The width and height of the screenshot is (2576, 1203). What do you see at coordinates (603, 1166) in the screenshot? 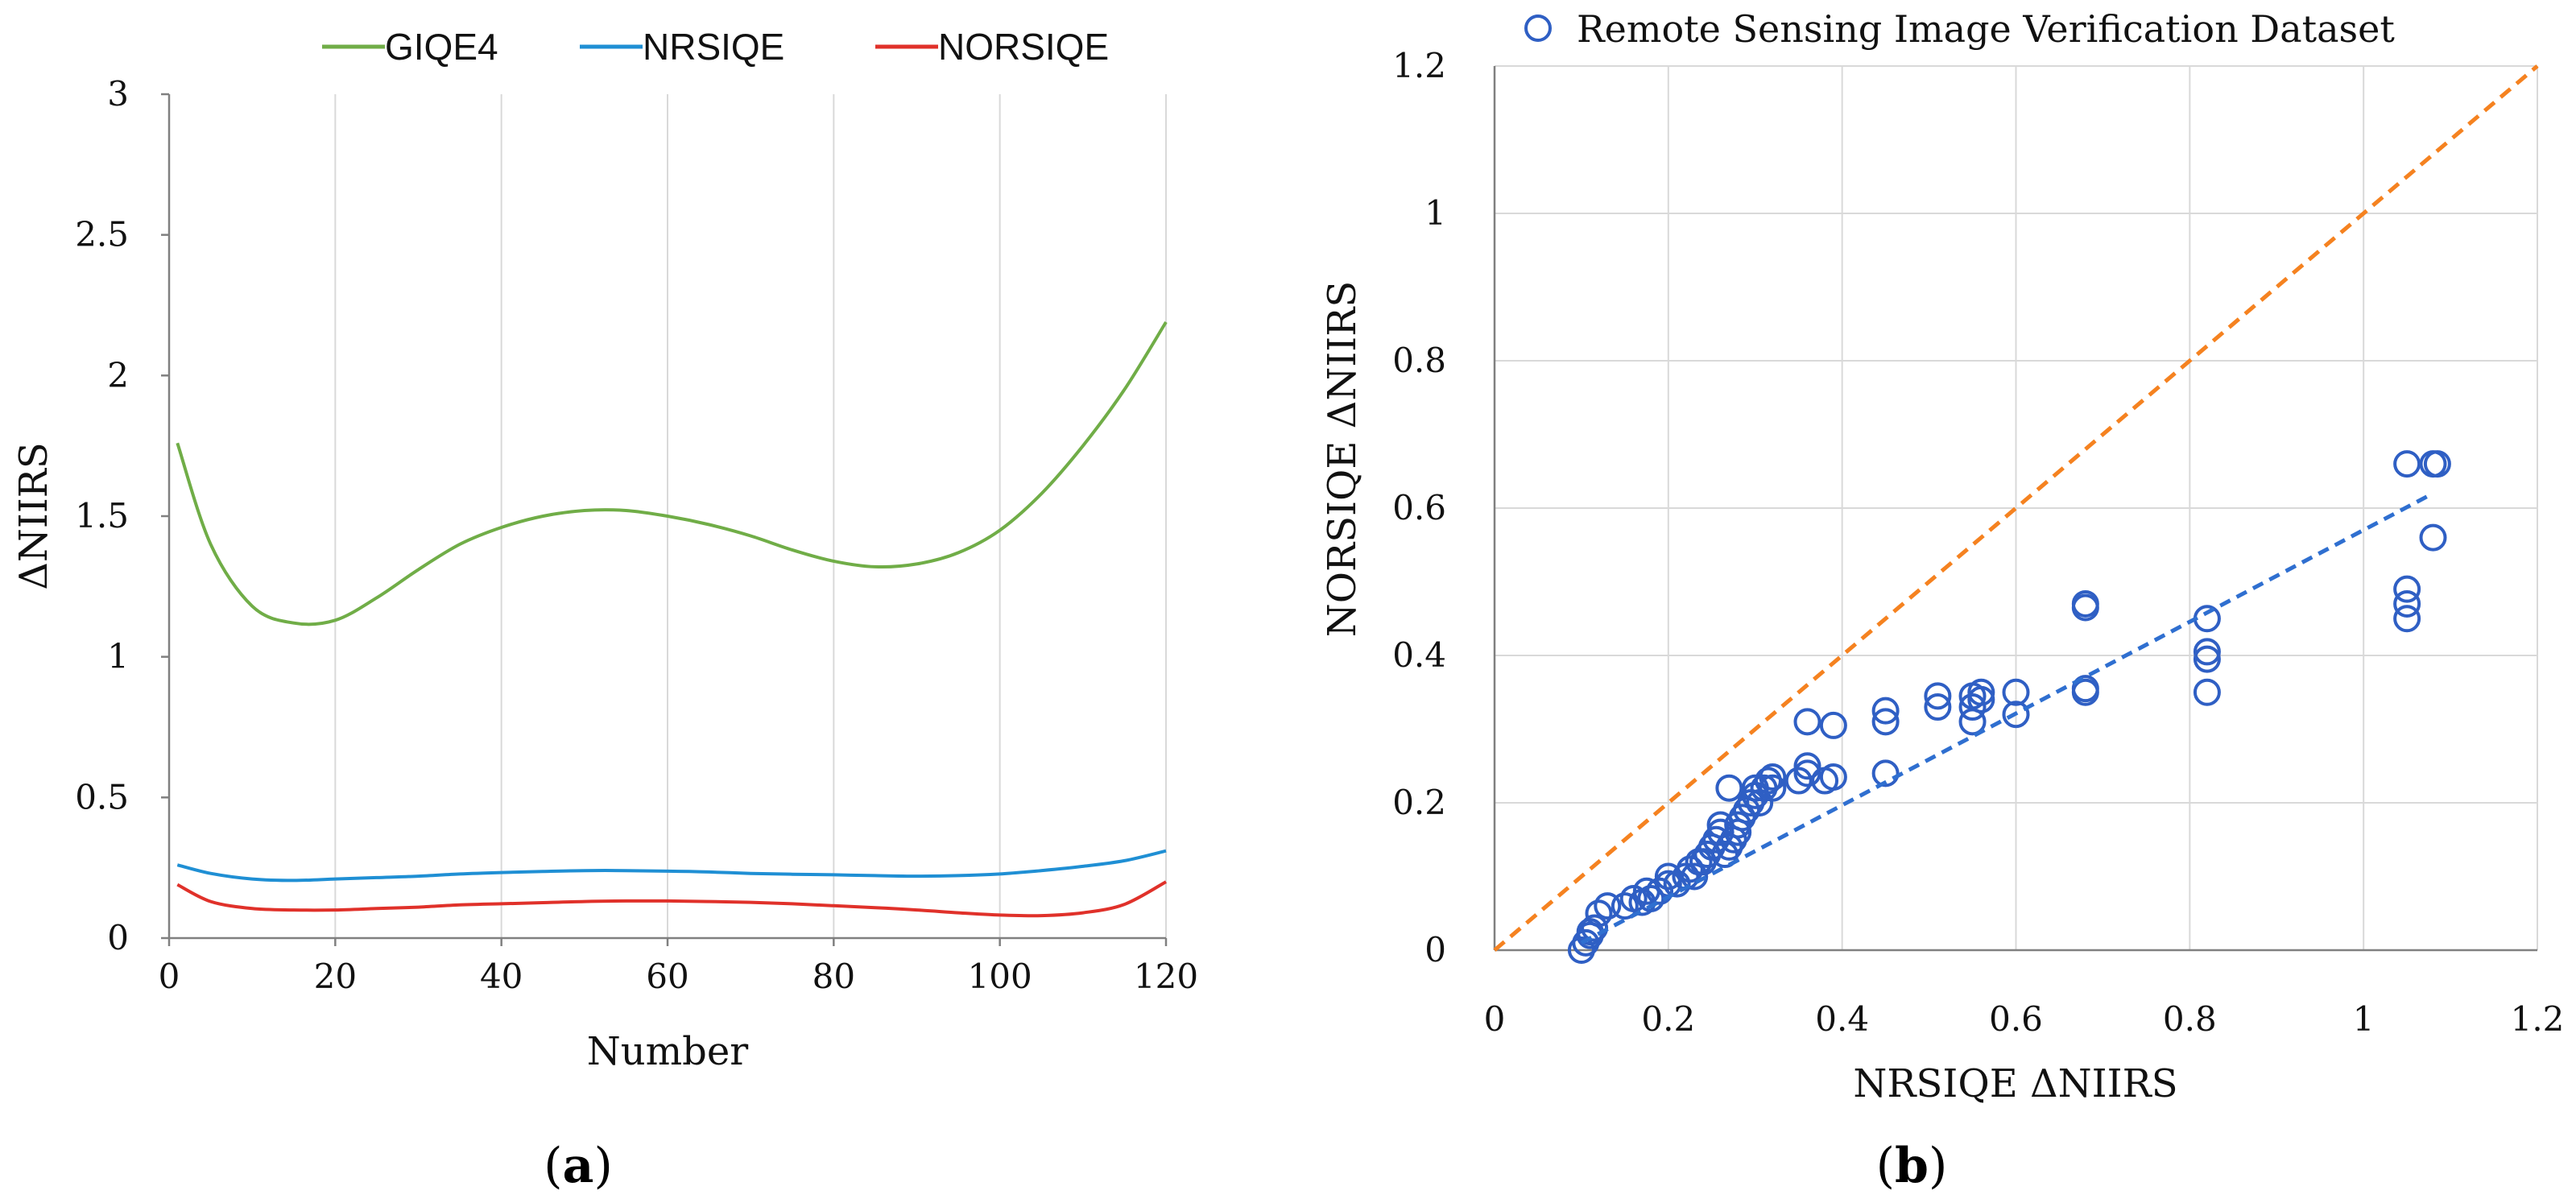
I see `panel-label-a-close: )` at bounding box center [603, 1166].